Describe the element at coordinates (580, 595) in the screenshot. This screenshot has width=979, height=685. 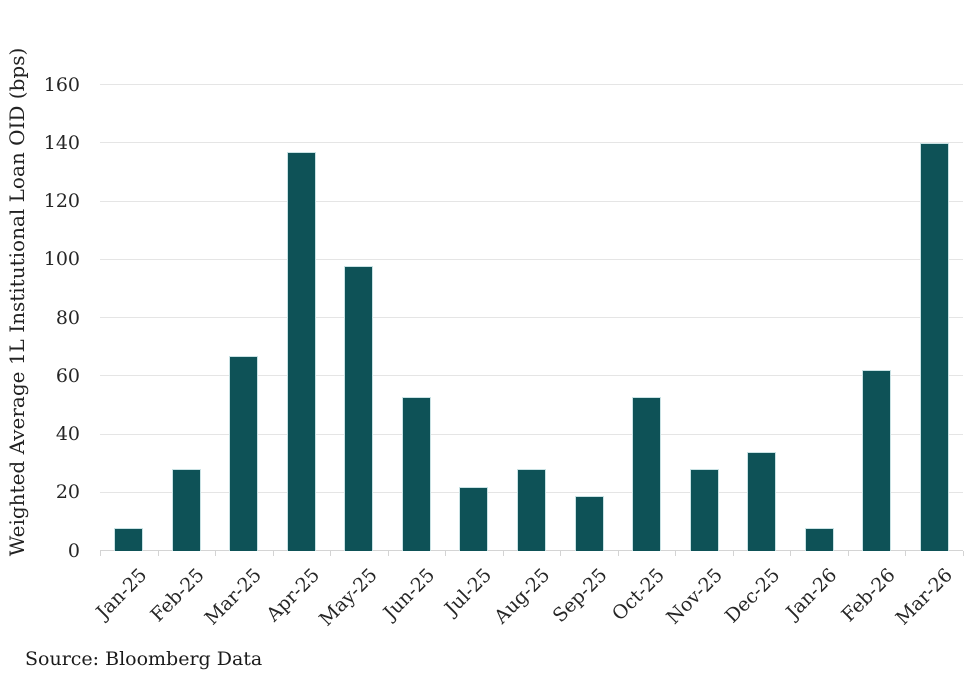
I see `x-tick-label: Sep-25` at that location.